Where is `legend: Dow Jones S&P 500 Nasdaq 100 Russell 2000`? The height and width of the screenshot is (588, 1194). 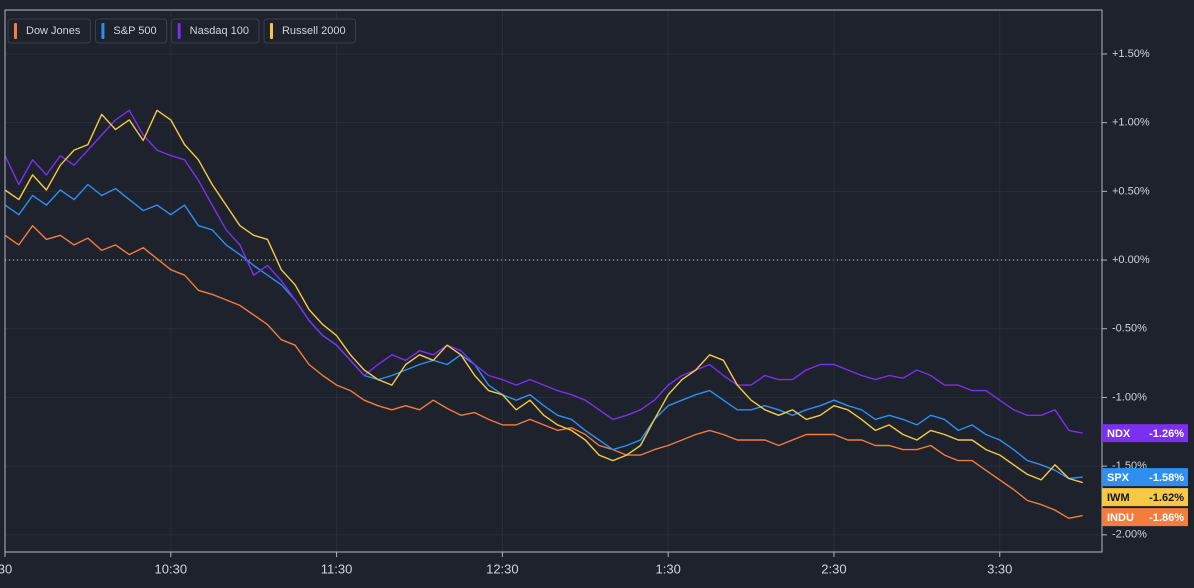
legend: Dow Jones S&P 500 Nasdaq 100 Russell 2000 is located at coordinates (182, 31).